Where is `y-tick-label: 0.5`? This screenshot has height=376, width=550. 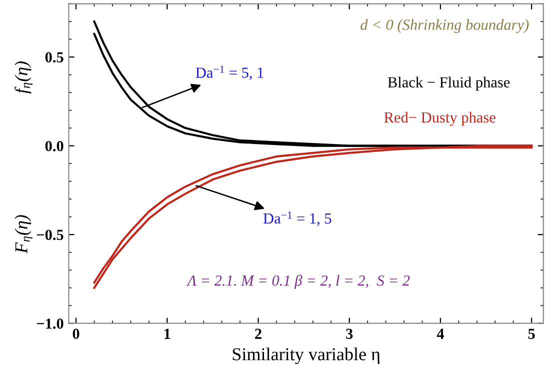
y-tick-label: 0.5 is located at coordinates (54, 57).